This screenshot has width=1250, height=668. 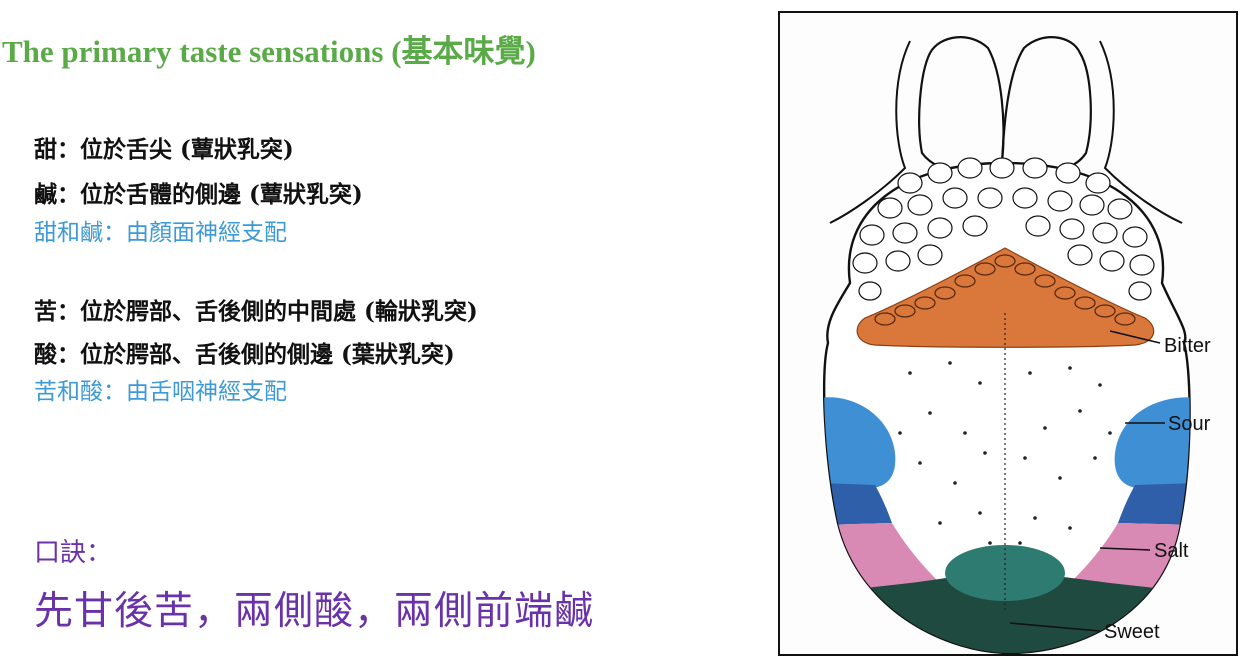 What do you see at coordinates (256, 311) in the screenshot?
I see `bitter-location-text: 苦：位於腭部、舌後側的中間處 (輪狀乳突)` at bounding box center [256, 311].